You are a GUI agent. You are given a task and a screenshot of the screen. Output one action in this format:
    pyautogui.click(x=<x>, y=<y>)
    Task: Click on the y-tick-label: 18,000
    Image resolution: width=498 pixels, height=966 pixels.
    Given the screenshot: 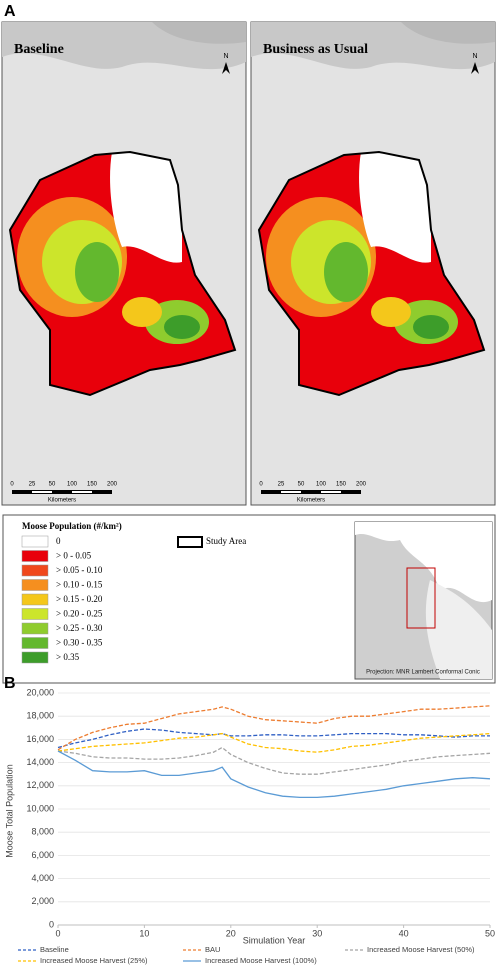 What is the action you would take?
    pyautogui.click(x=40, y=716)
    